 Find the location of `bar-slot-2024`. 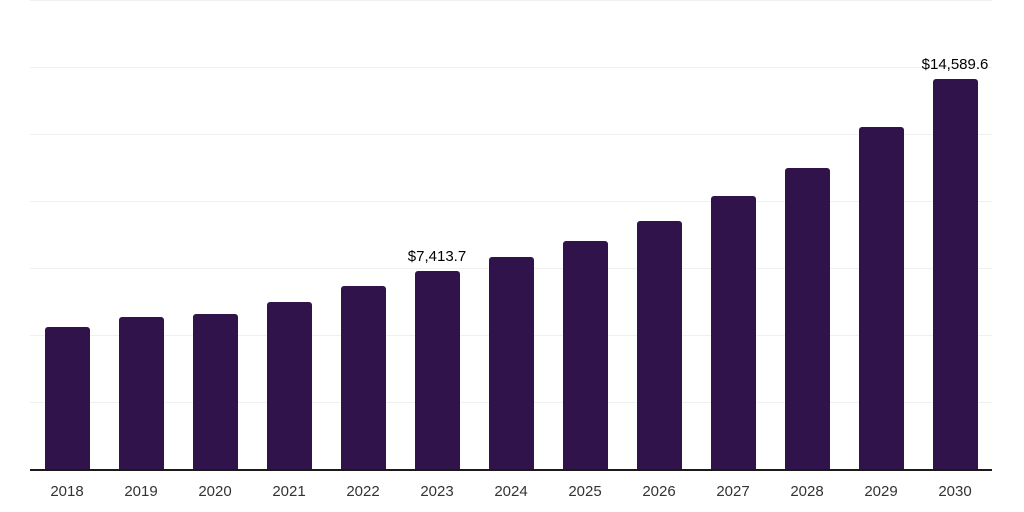

bar-slot-2024 is located at coordinates (511, 235).